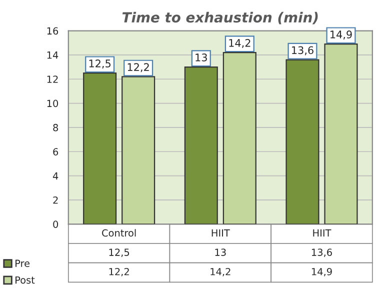  What do you see at coordinates (25, 280) in the screenshot?
I see `legend-label: Post` at bounding box center [25, 280].